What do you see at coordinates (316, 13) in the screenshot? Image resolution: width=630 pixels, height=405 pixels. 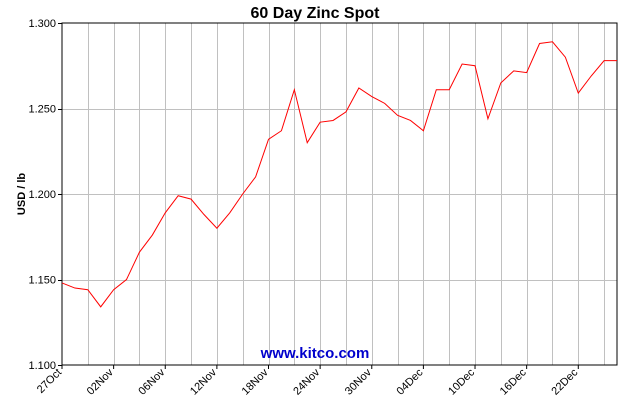 I see `chart-title: 60 Day Zinc Spot` at bounding box center [316, 13].